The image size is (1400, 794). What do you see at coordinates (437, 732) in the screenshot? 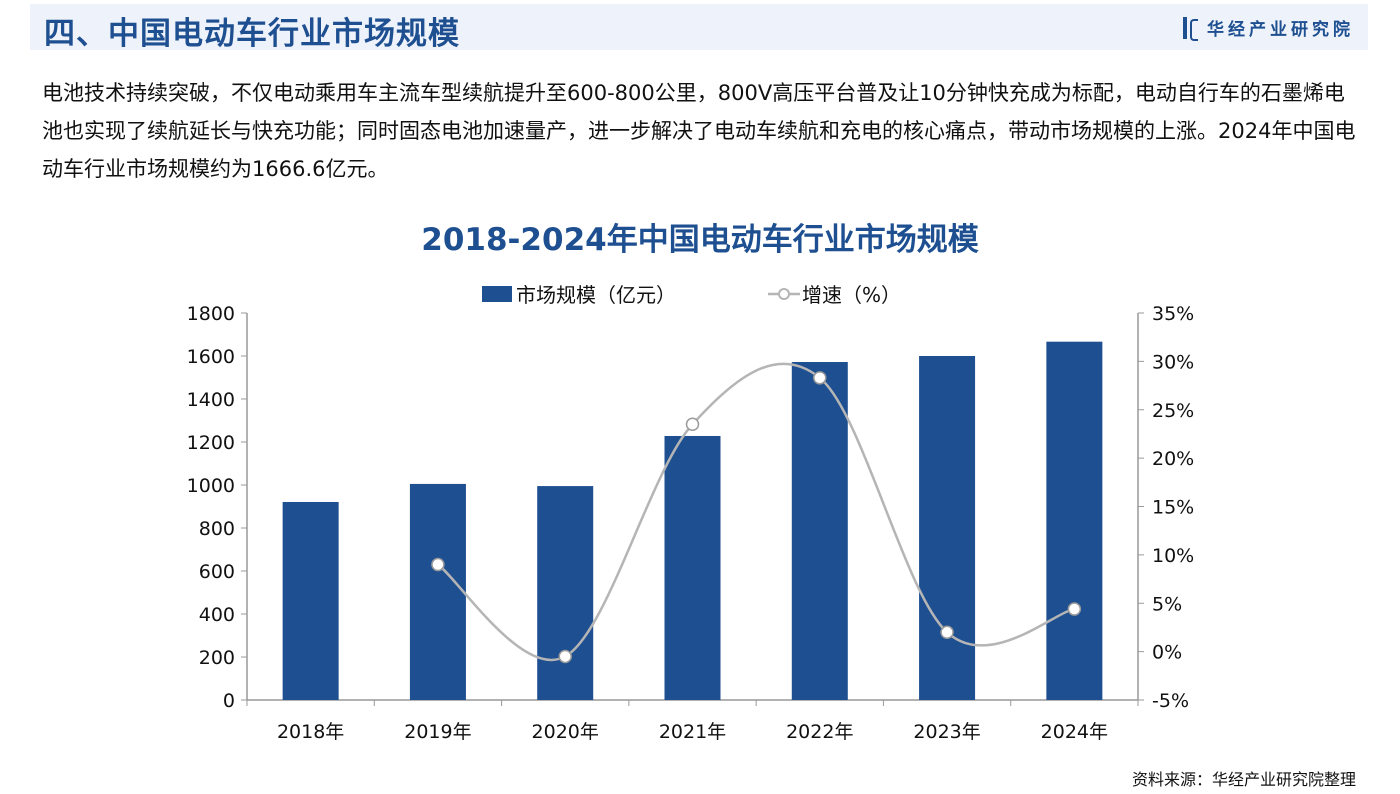
I see `x-tick-label: 2019年` at bounding box center [437, 732].